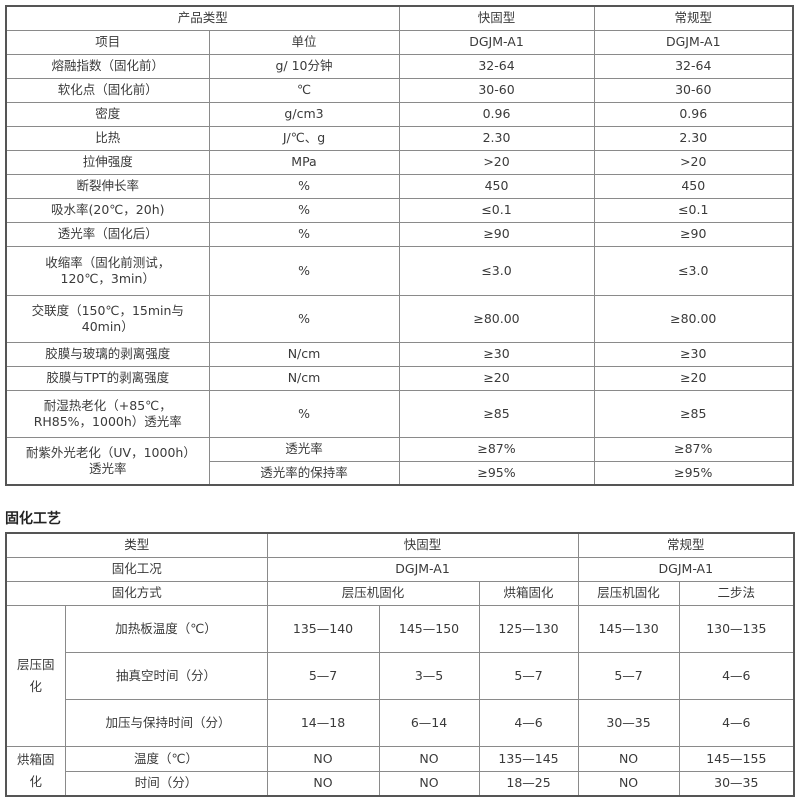  Describe the element at coordinates (736, 593) in the screenshot. I see `method: 二步法` at that location.